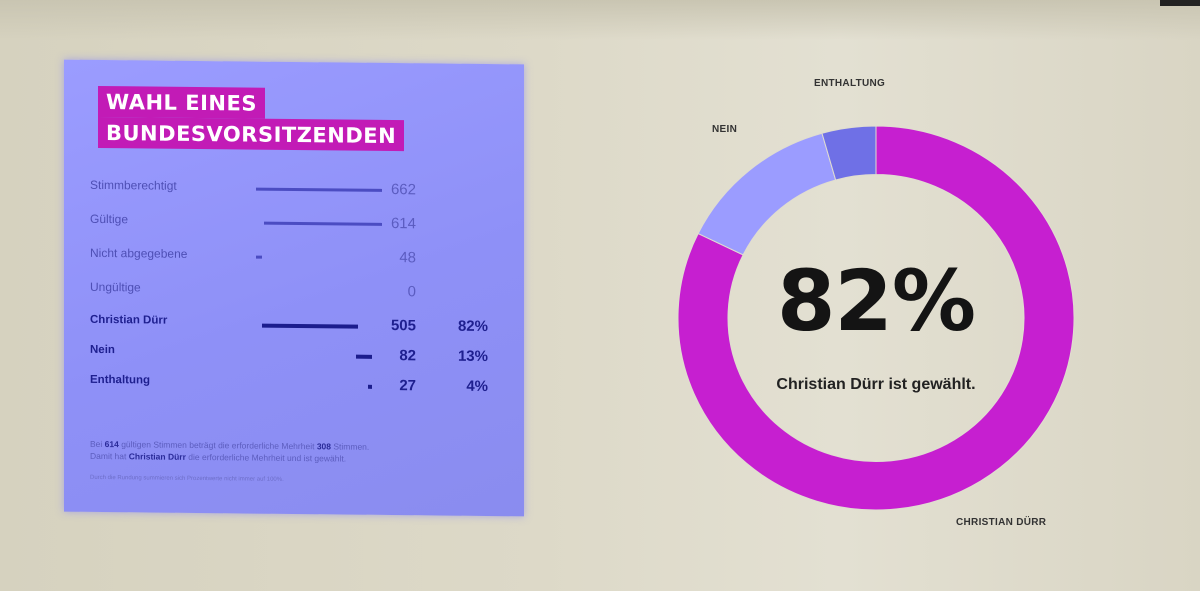 Image resolution: width=1200 pixels, height=591 pixels. I want to click on row-label: Nein, so click(102, 350).